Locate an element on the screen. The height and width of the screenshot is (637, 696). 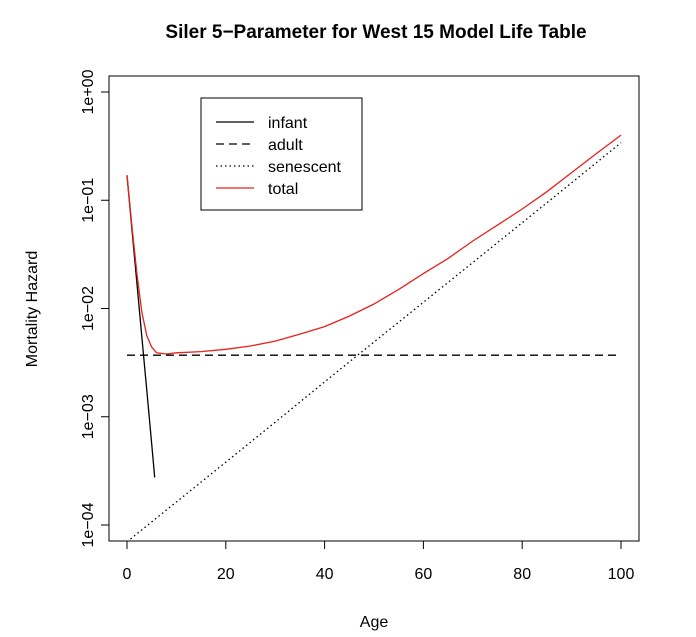
y-axis-label: Mortality Hazard is located at coordinates (32, 309).